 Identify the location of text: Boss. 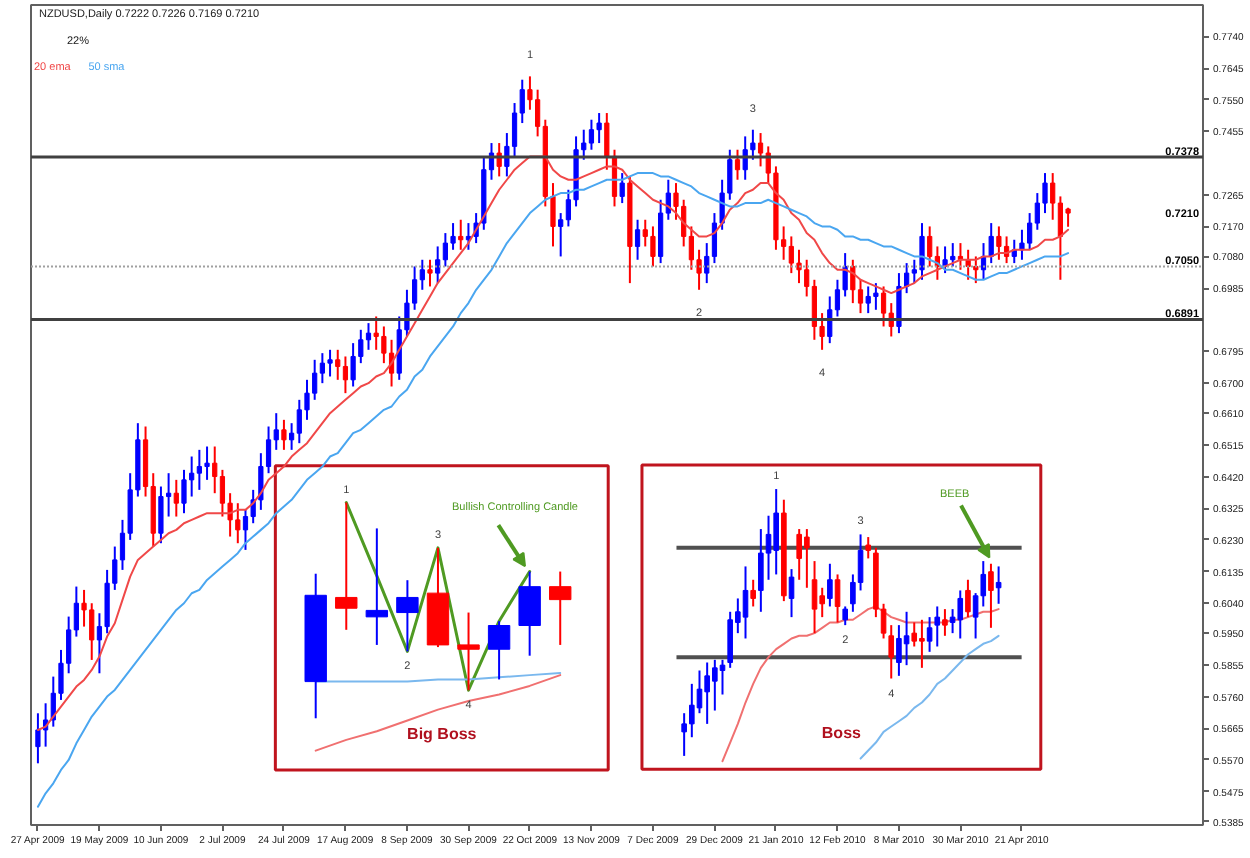
(842, 732).